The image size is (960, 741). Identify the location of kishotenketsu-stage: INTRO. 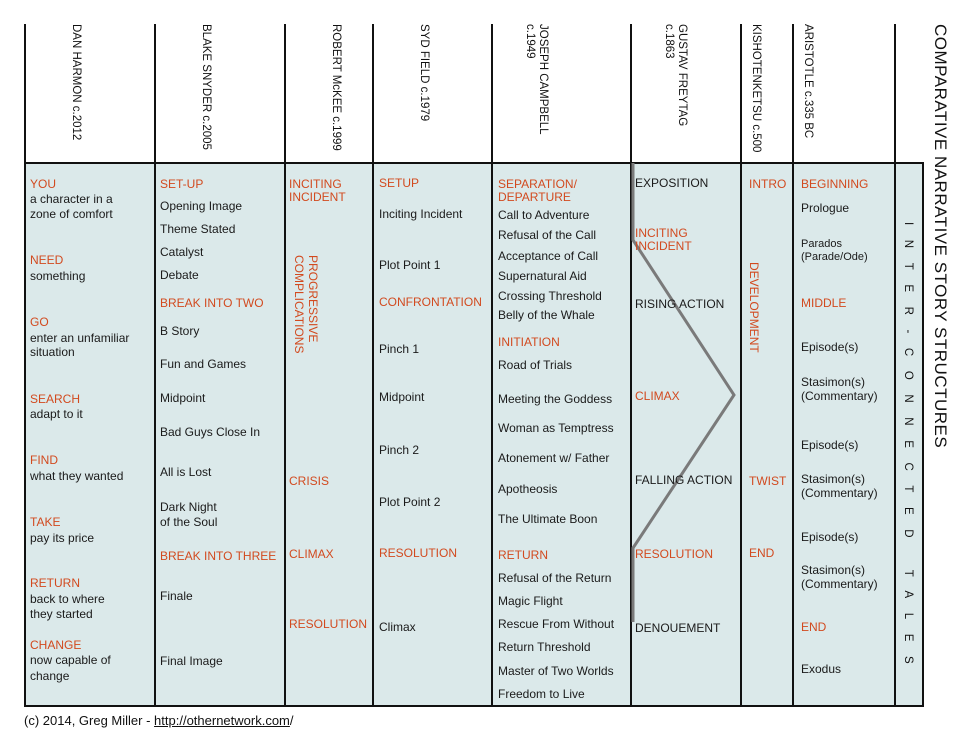
(768, 184).